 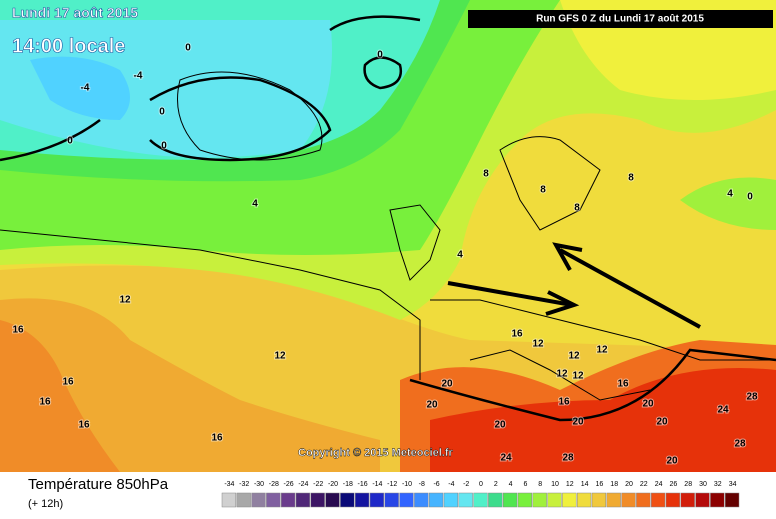 What do you see at coordinates (511, 484) in the screenshot?
I see `legend-value: 4` at bounding box center [511, 484].